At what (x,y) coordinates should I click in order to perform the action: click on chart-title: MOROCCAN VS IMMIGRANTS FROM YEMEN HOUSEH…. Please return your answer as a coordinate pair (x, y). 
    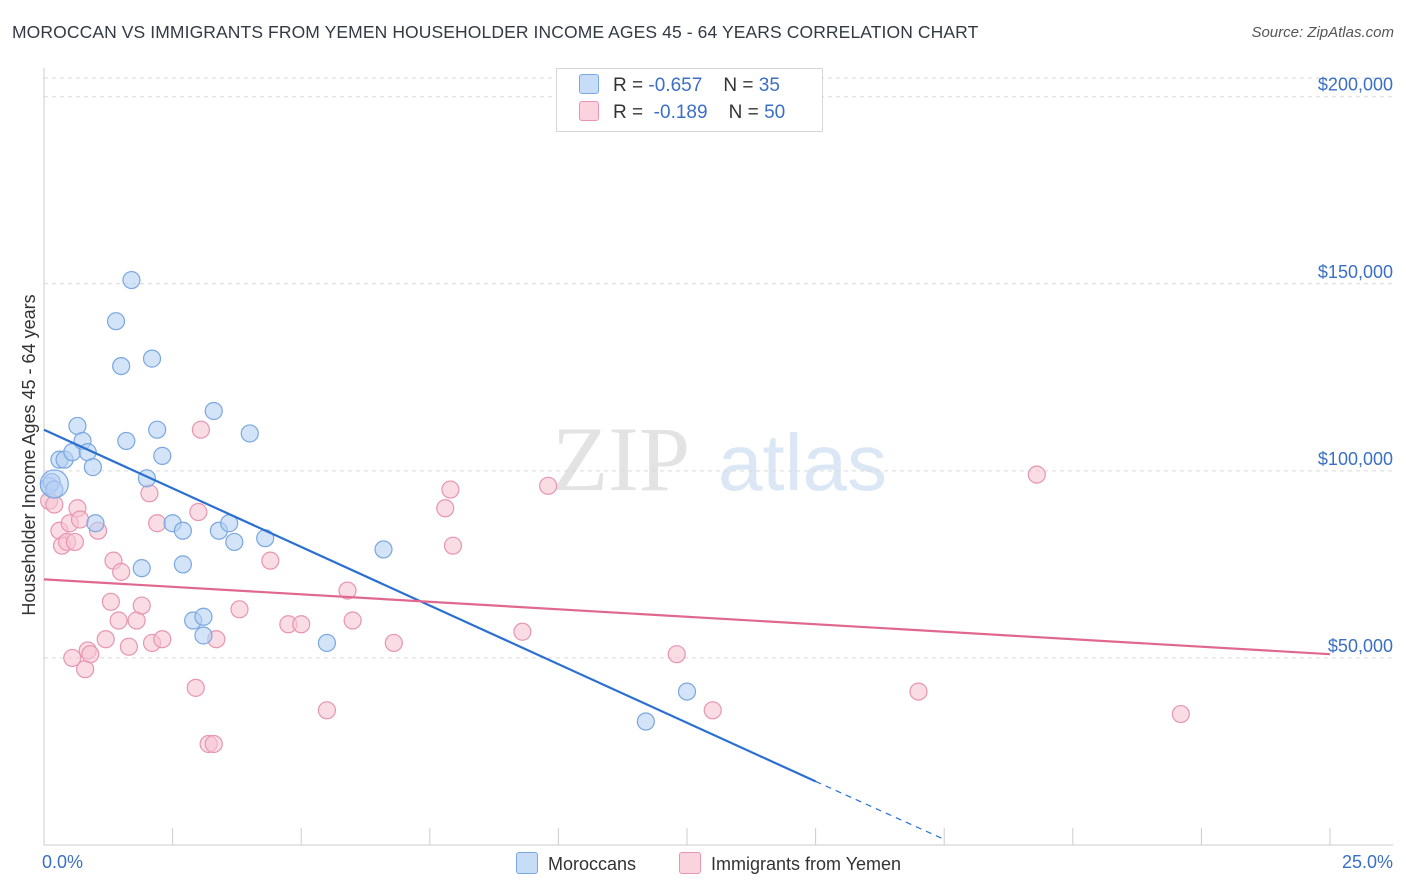
    Looking at the image, I should click on (495, 32).